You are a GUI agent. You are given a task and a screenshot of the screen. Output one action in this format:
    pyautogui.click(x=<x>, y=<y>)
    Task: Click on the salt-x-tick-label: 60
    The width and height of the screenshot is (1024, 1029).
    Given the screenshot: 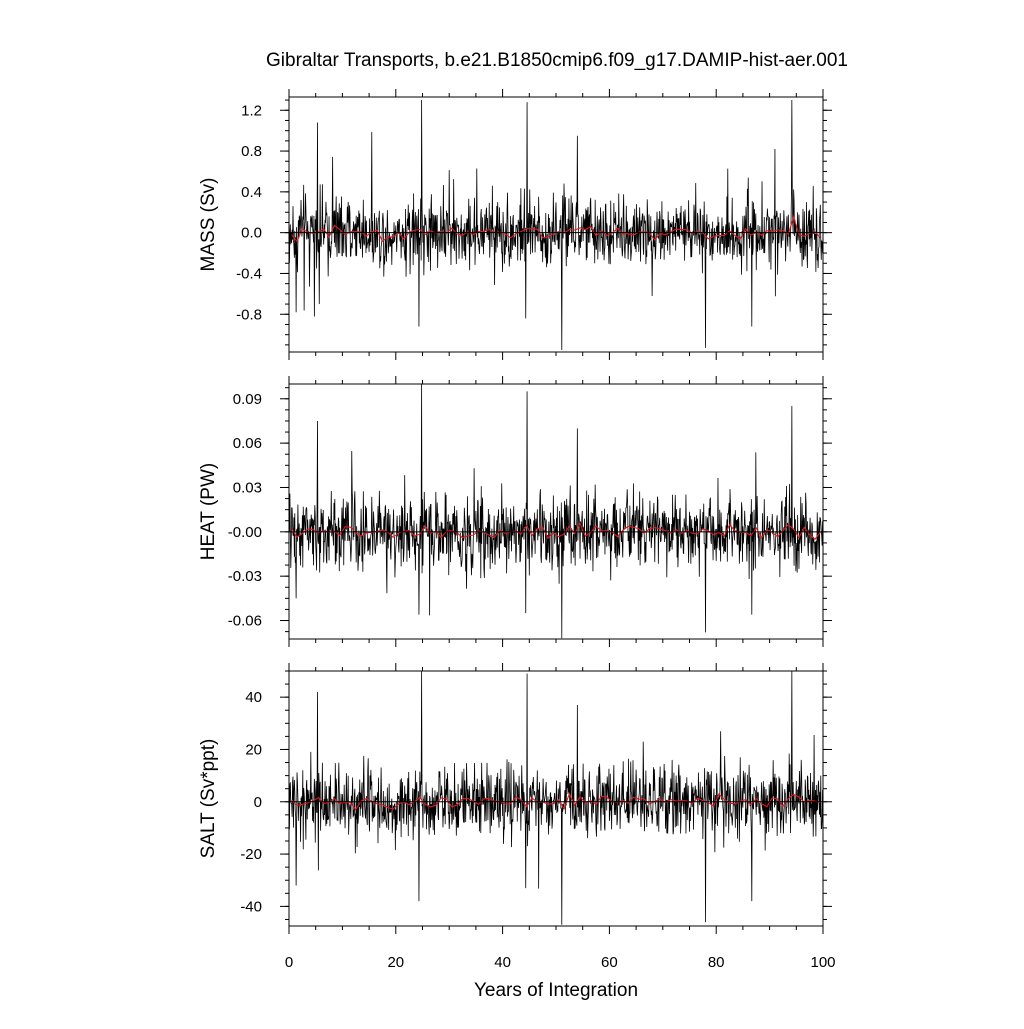 What is the action you would take?
    pyautogui.click(x=609, y=962)
    